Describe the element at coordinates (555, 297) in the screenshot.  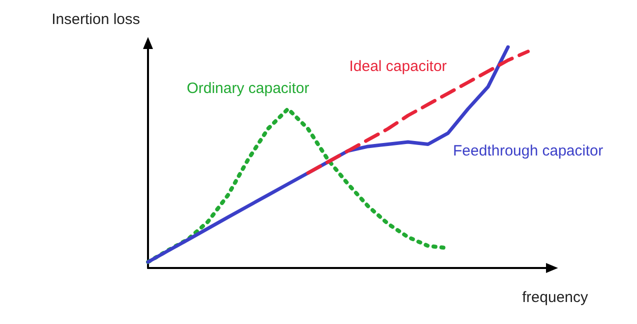
I see `x-axis-title: frequency` at that location.